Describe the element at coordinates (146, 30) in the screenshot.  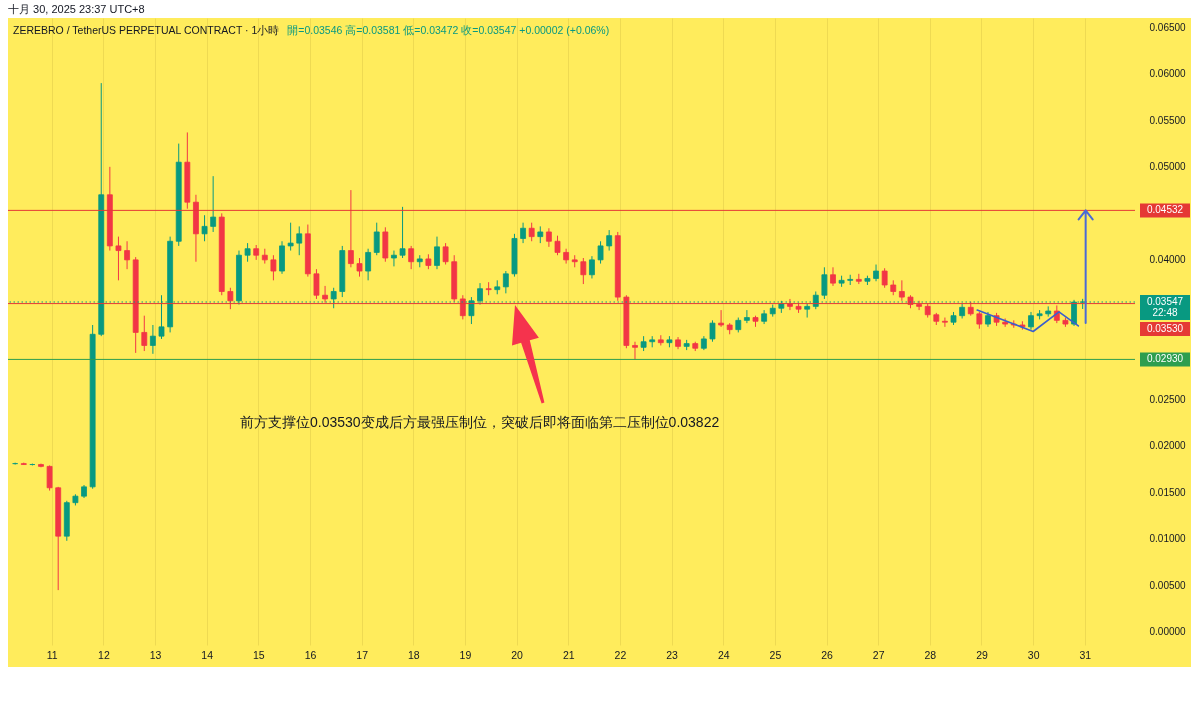
I see `text: ZEREBRO / TetherUS PERPETUAL CONTRACT · 1小時` at that location.